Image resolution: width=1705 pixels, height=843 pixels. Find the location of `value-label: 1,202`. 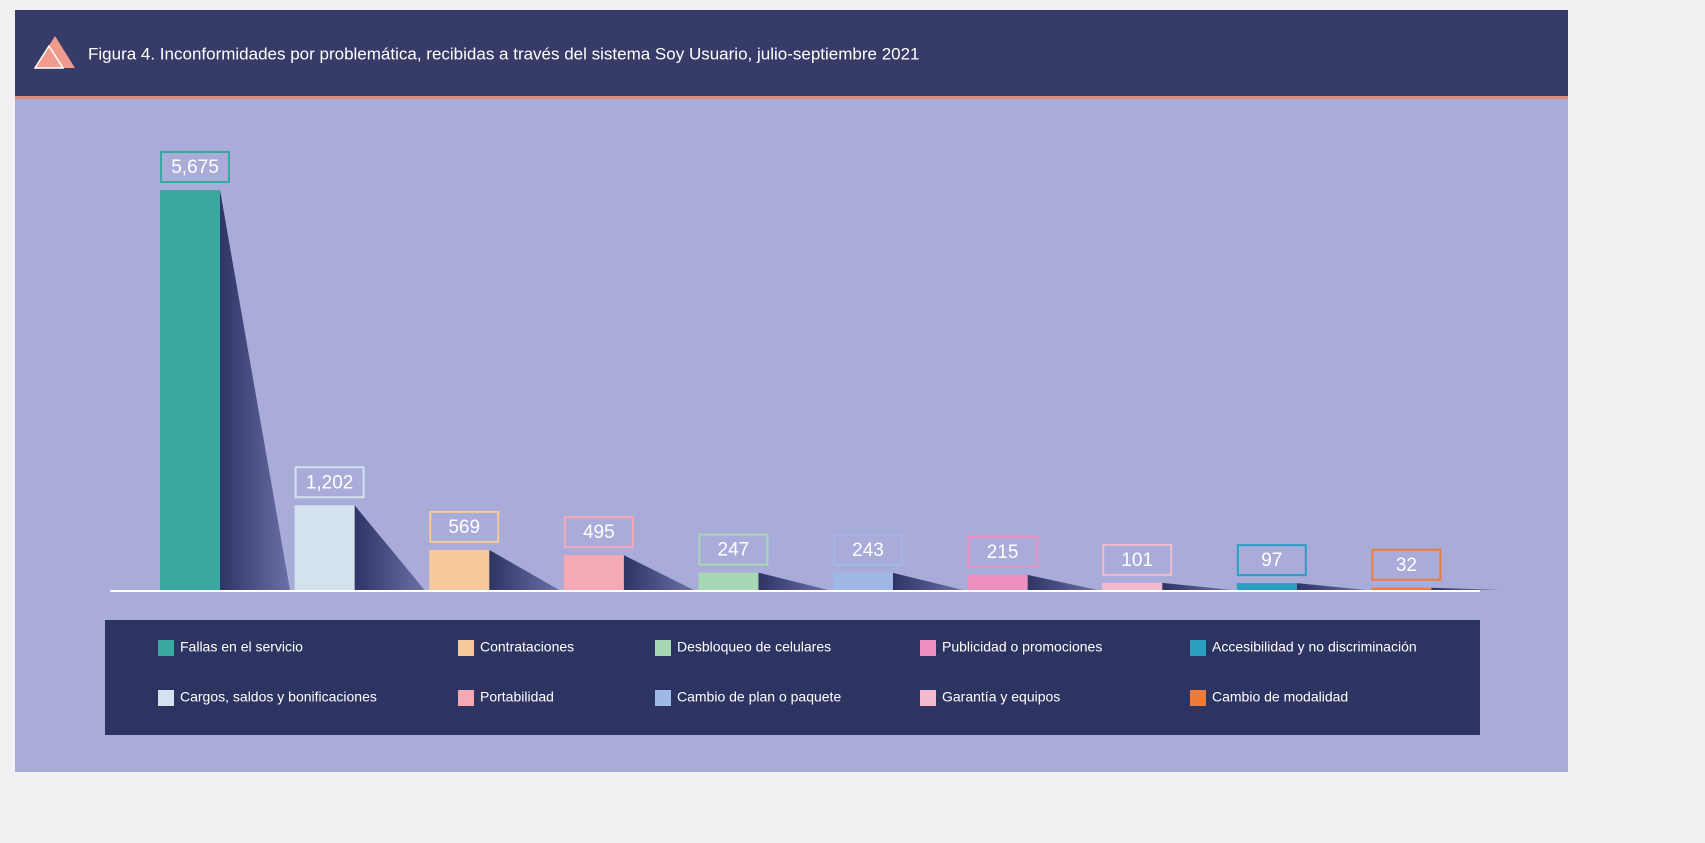

value-label: 1,202 is located at coordinates (330, 482).